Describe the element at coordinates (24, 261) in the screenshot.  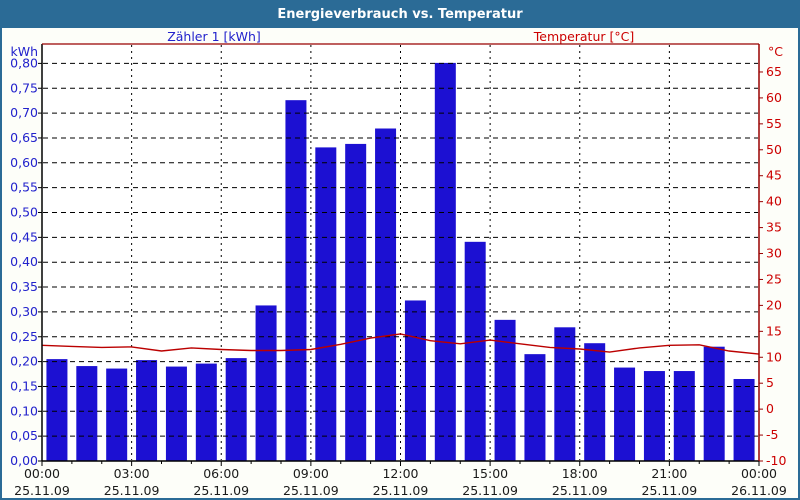
I see `left-tick-label: 0,40` at that location.